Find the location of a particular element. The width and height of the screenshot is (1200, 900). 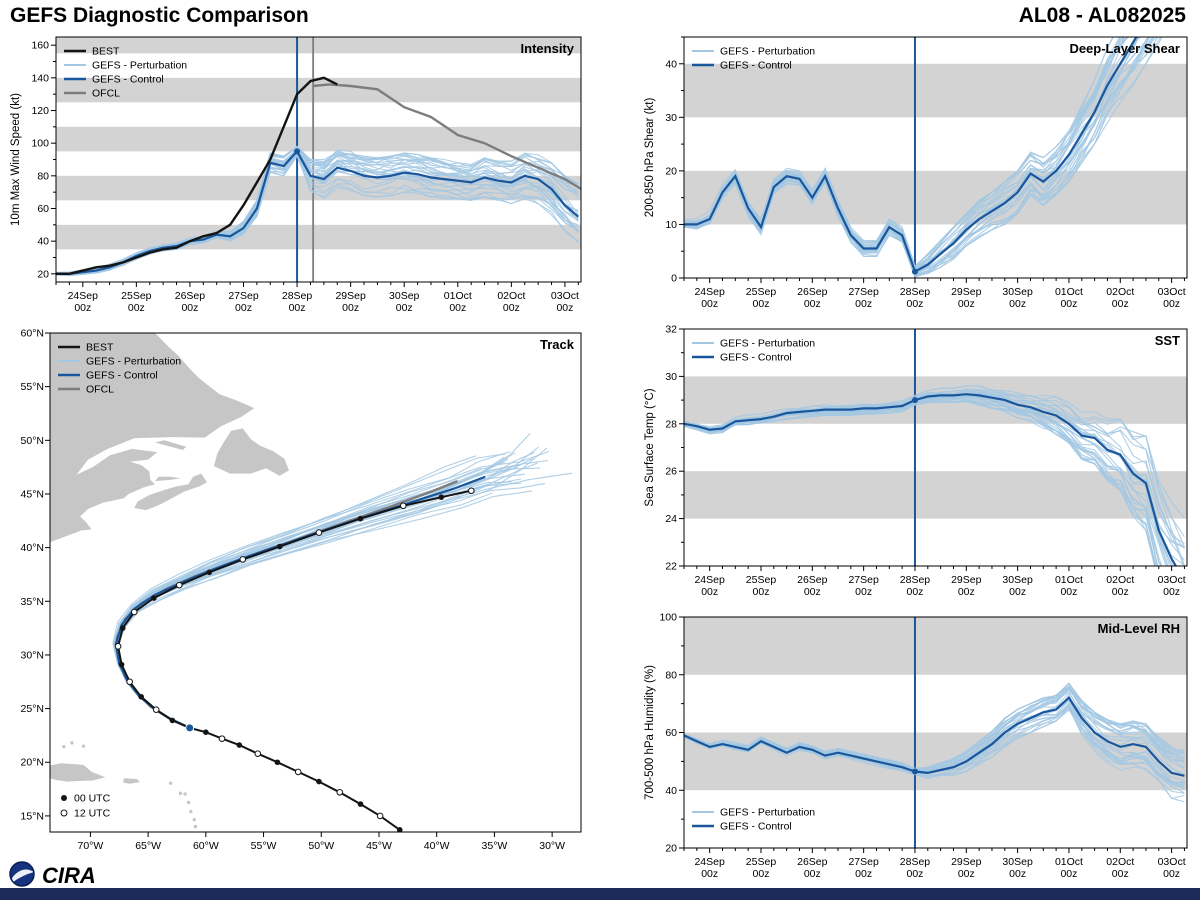

svg-text: 35°N is located at coordinates (32, 602).